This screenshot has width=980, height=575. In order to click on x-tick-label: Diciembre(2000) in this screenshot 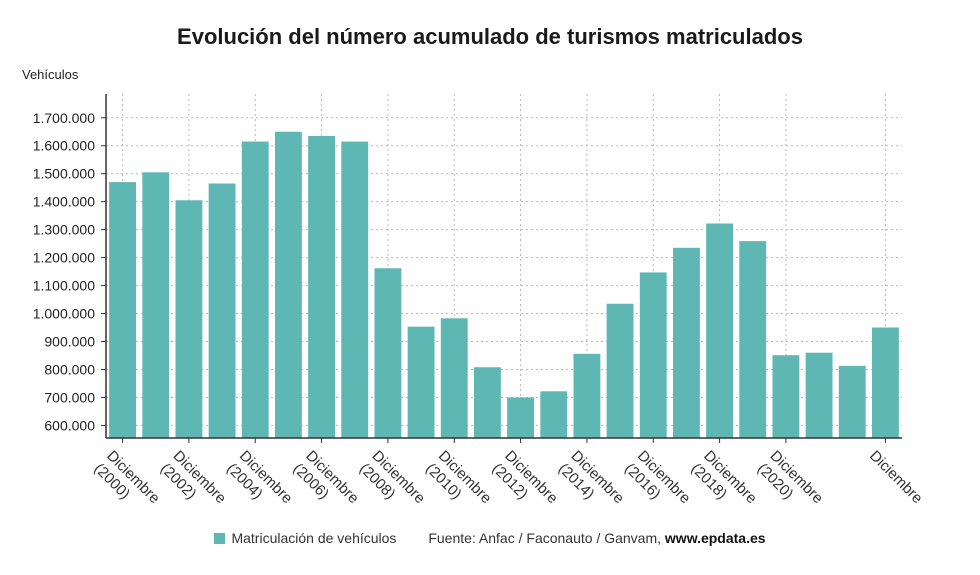, I will do `click(127, 483)`.